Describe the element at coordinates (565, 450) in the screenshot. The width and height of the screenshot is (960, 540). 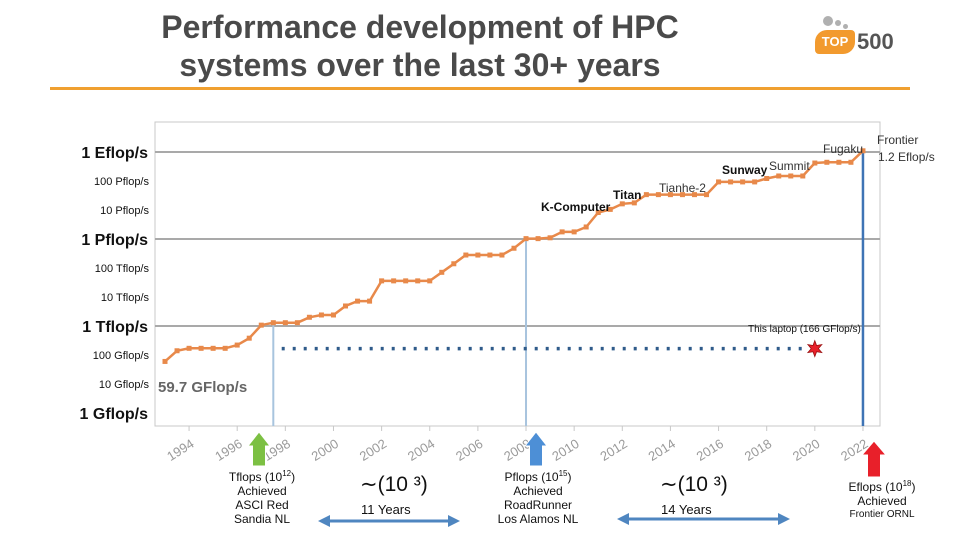
I see `x-tick-label: 2010` at that location.